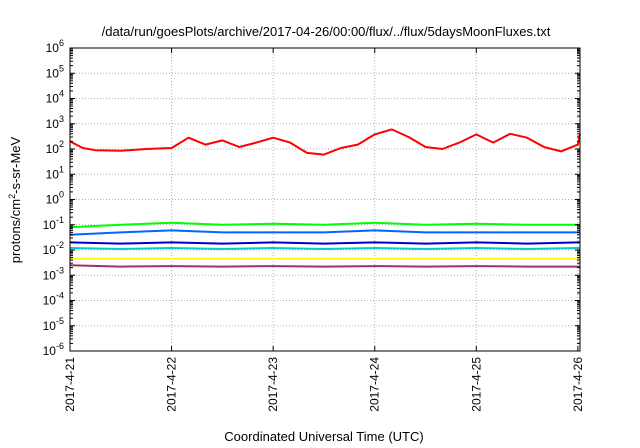 The width and height of the screenshot is (640, 448). I want to click on y-tick-label: 10⁻², so click(53, 248).